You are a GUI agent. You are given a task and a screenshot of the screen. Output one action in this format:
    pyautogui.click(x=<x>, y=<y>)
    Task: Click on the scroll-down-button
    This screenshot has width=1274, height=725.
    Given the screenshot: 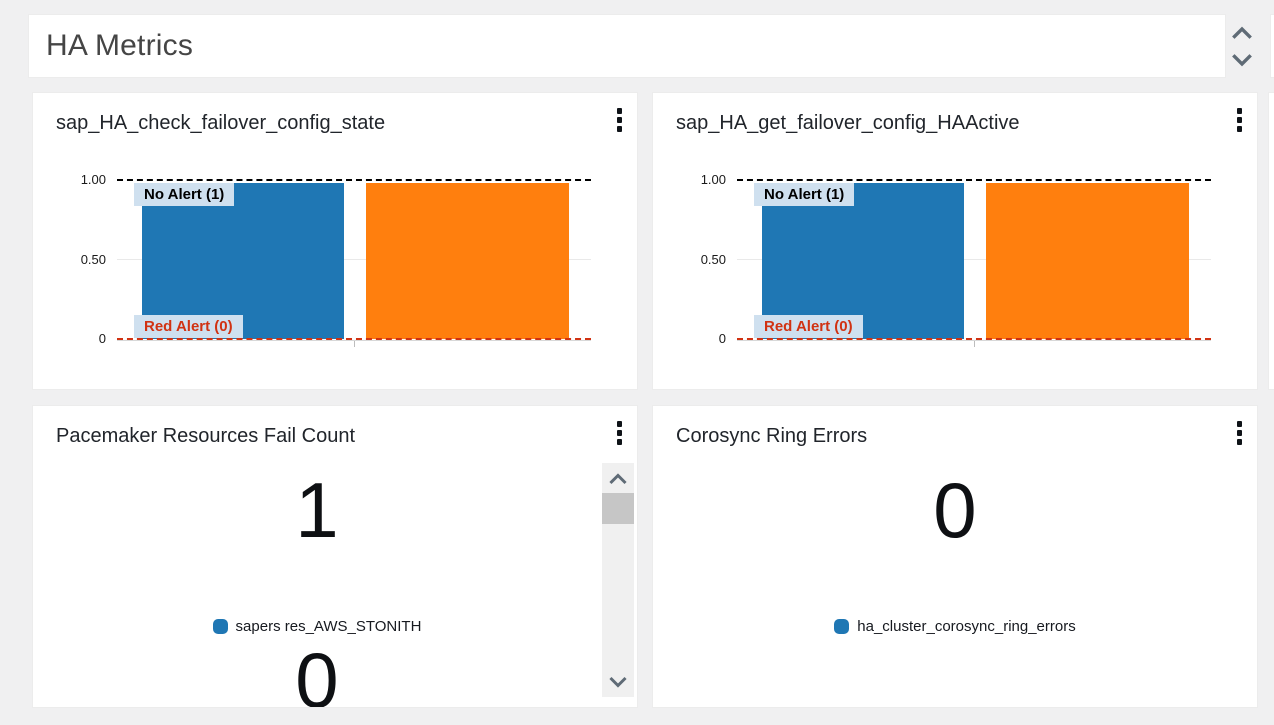 What is the action you would take?
    pyautogui.click(x=1242, y=60)
    